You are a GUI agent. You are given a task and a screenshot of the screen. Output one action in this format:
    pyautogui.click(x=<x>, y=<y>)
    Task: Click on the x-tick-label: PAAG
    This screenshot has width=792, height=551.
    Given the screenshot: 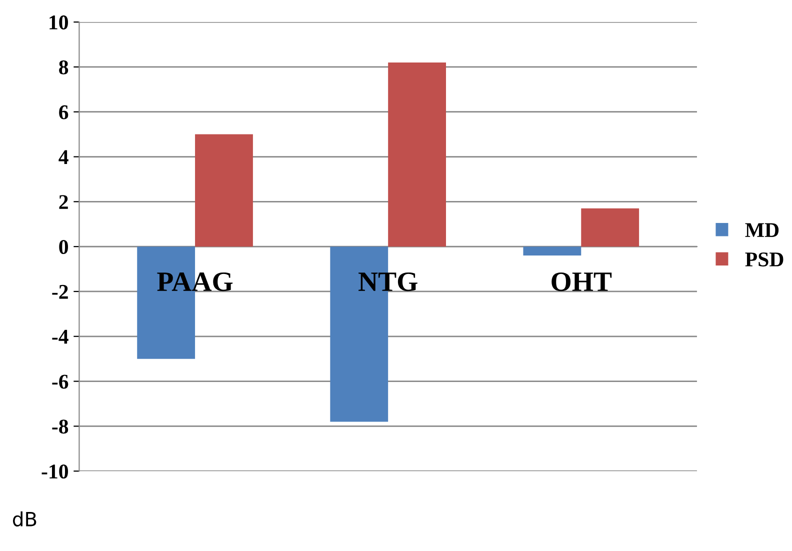 What is the action you would take?
    pyautogui.click(x=195, y=282)
    